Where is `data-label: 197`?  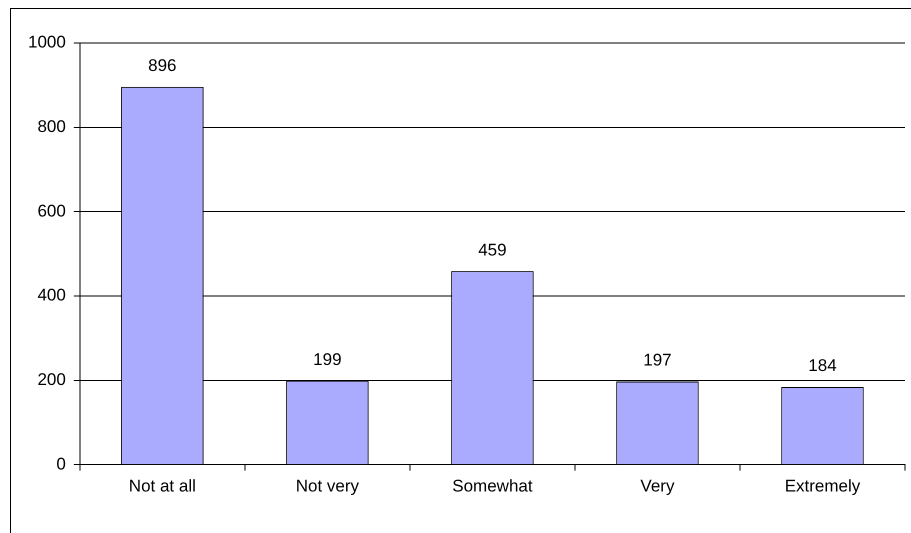 data-label: 197 is located at coordinates (657, 360).